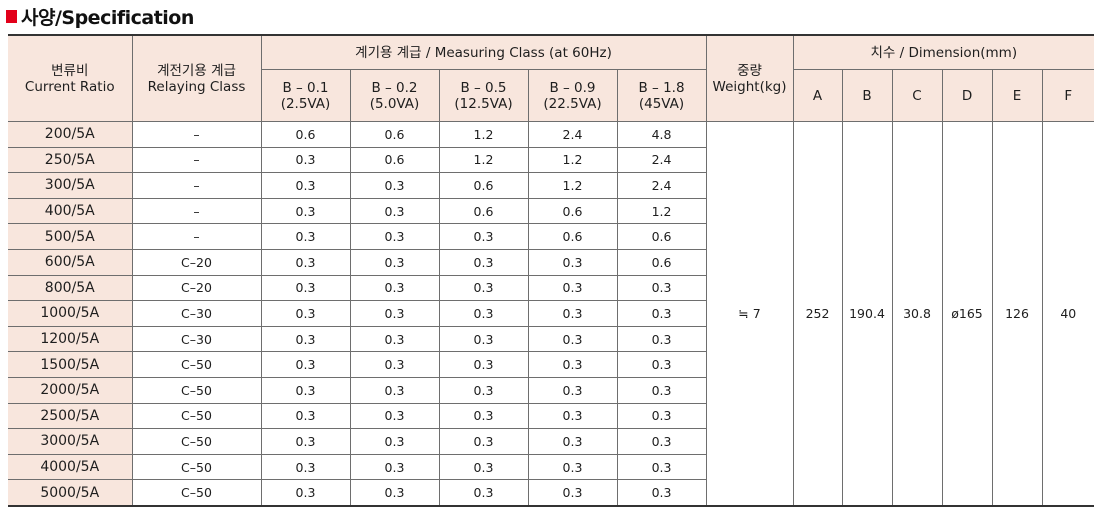 The height and width of the screenshot is (510, 1100). I want to click on table-row: 250/5A –0.3 0.6 1.2 1.2 2.4, so click(551, 160).